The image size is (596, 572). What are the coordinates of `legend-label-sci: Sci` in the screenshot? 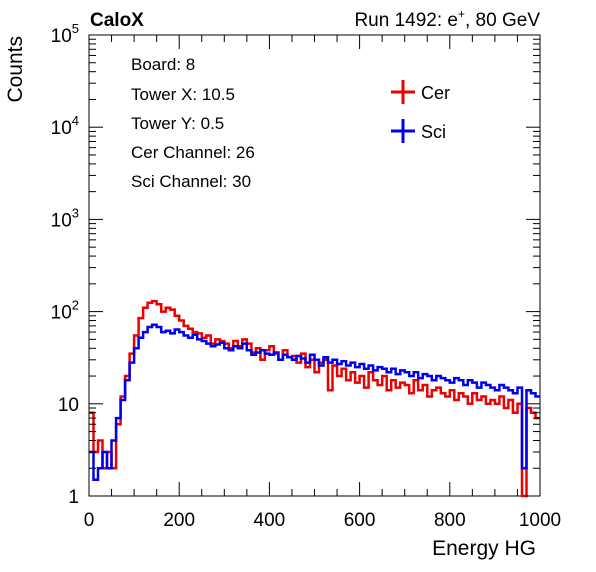 It's located at (433, 132).